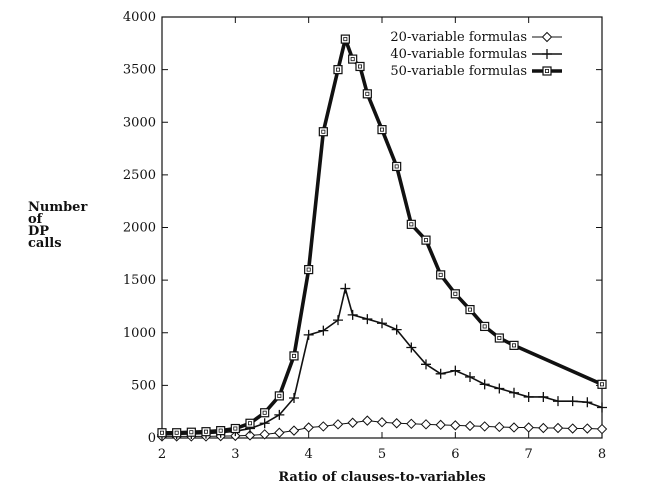 This screenshot has height=491, width=667. What do you see at coordinates (235, 454) in the screenshot?
I see `x-tick-label: 3` at bounding box center [235, 454].